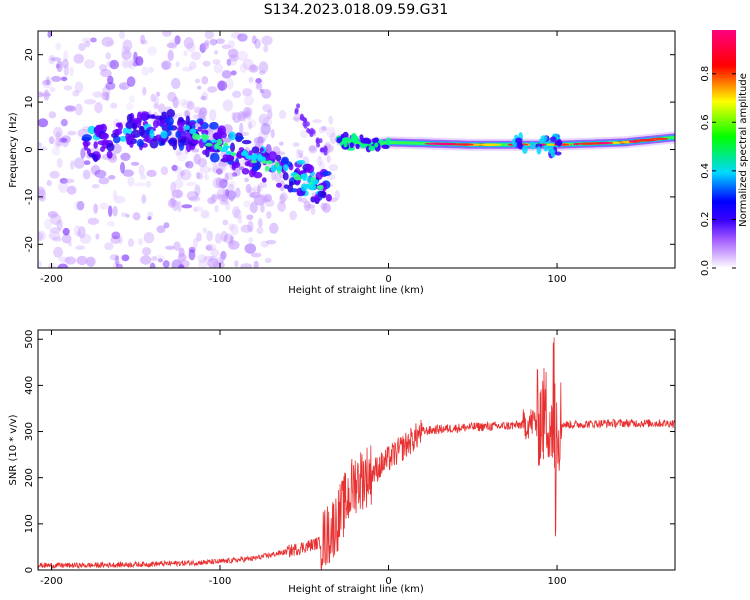  Describe the element at coordinates (220, 279) in the screenshot. I see `spectrogram-xtick-label: -100` at that location.